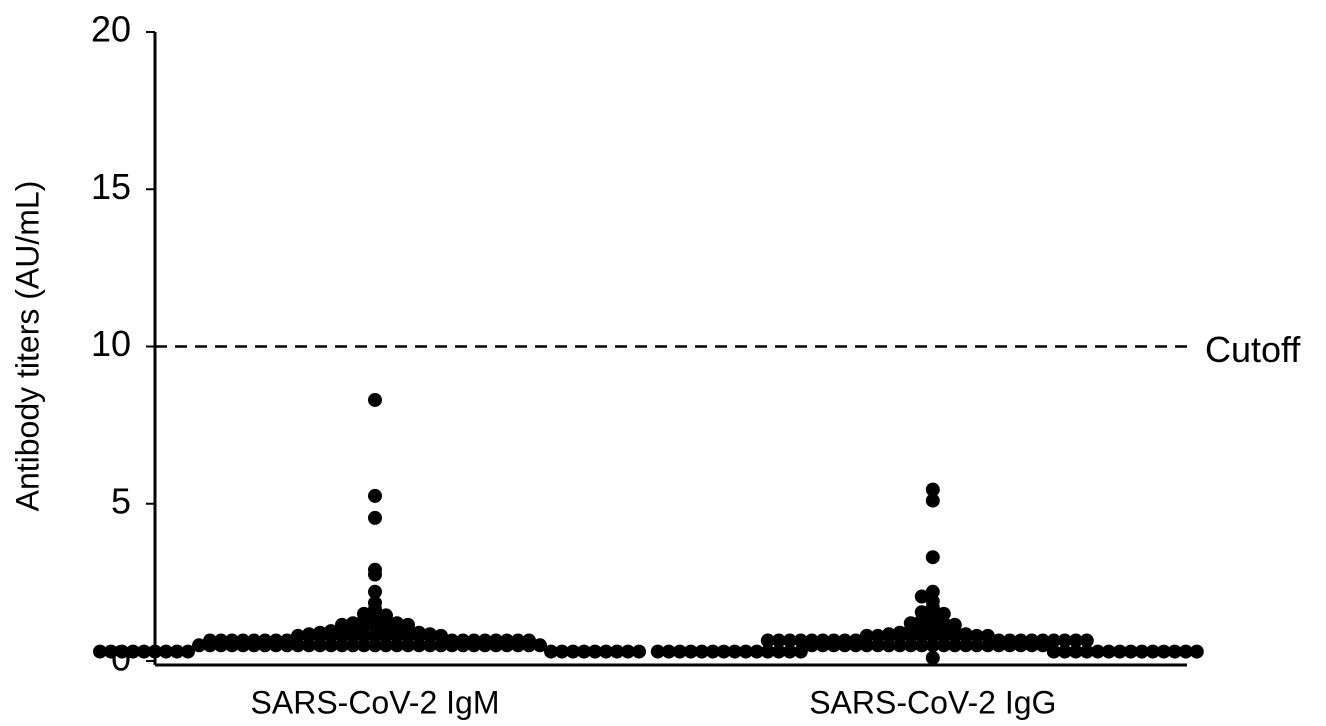 This screenshot has height=726, width=1326. What do you see at coordinates (121, 500) in the screenshot?
I see `y-tick-label: 5` at bounding box center [121, 500].